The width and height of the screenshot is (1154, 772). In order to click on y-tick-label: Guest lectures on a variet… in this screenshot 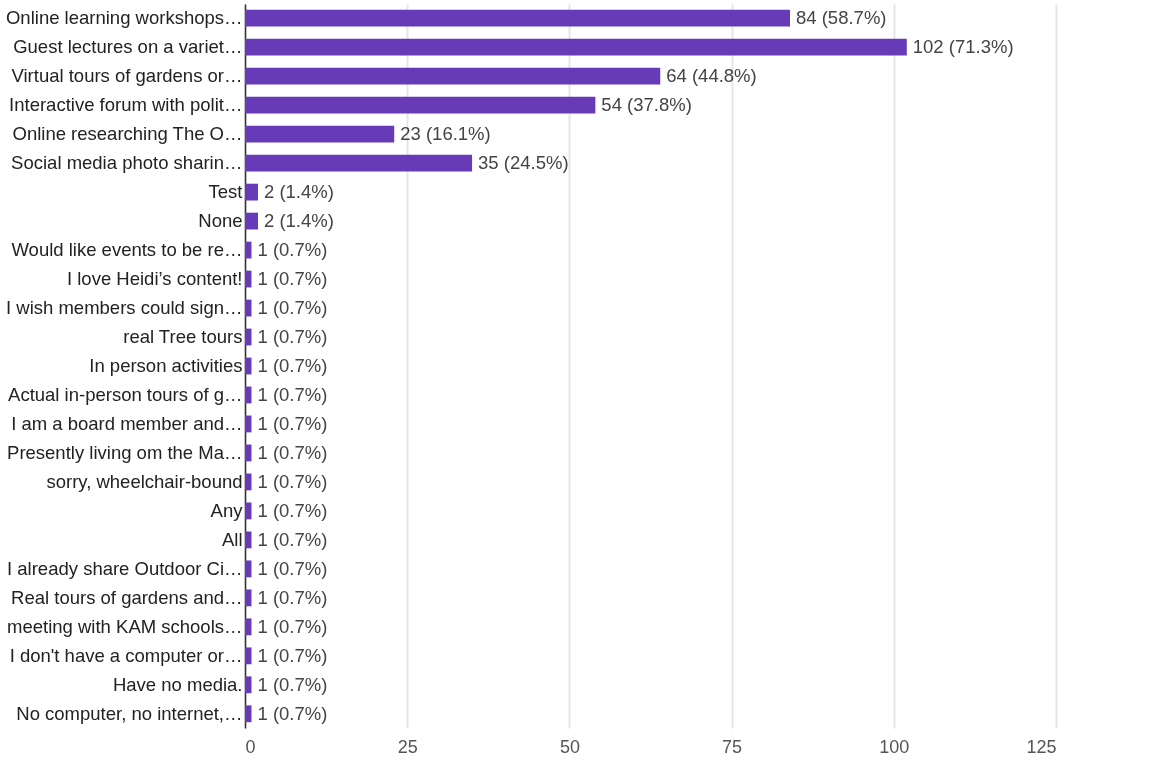, I will do `click(128, 47)`.